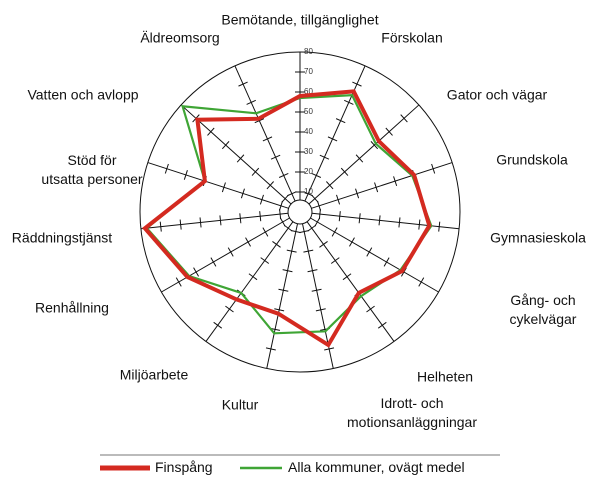 Image resolution: width=615 pixels, height=482 pixels. Describe the element at coordinates (445, 376) in the screenshot. I see `category-label: Helheten` at that location.